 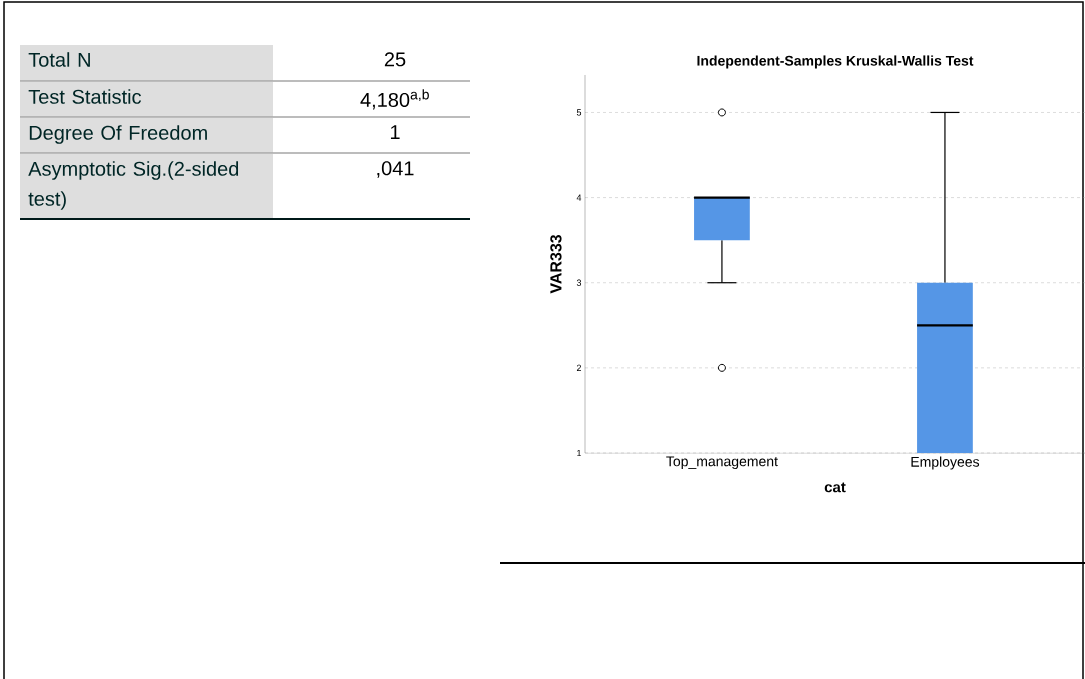 What do you see at coordinates (579, 453) in the screenshot?
I see `y-tick-label: 1` at bounding box center [579, 453].